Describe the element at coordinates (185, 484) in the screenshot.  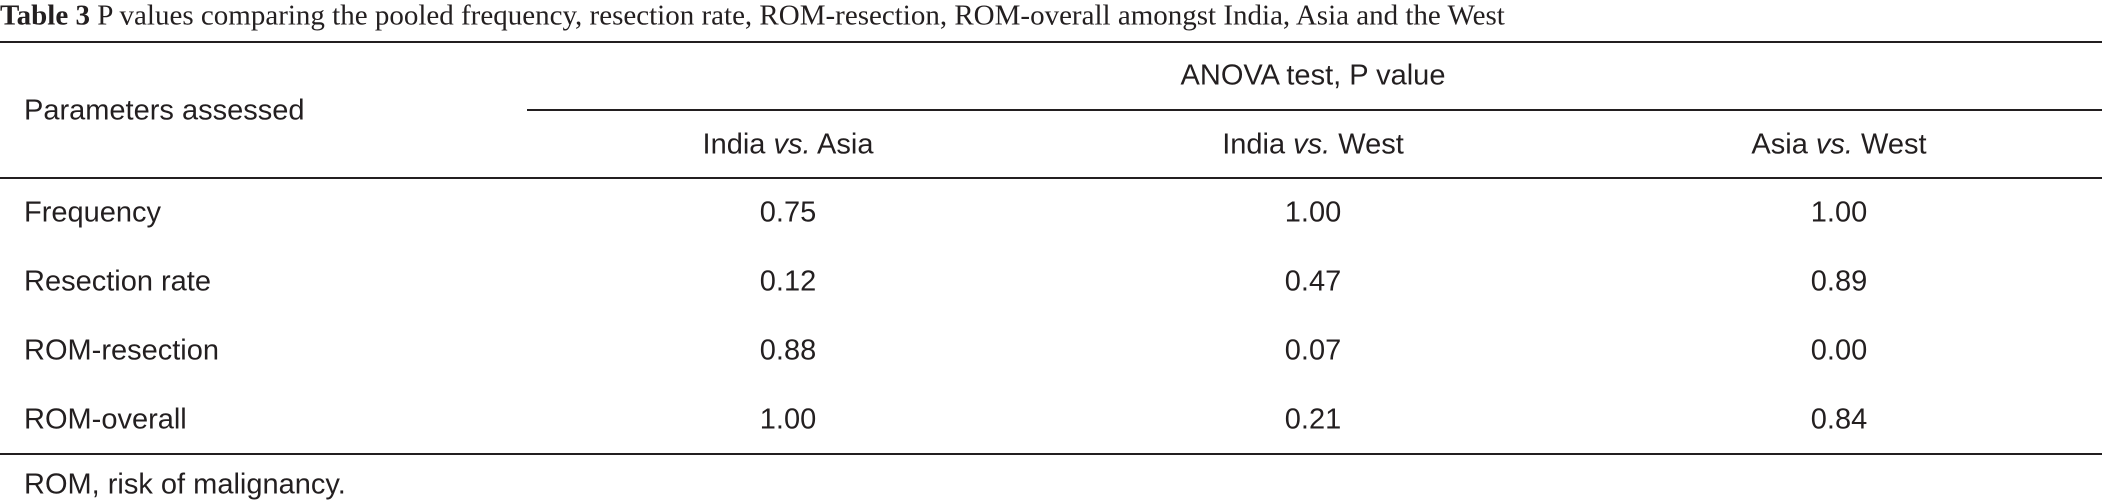
I see `footnote: ROM, risk of malignancy.` at that location.